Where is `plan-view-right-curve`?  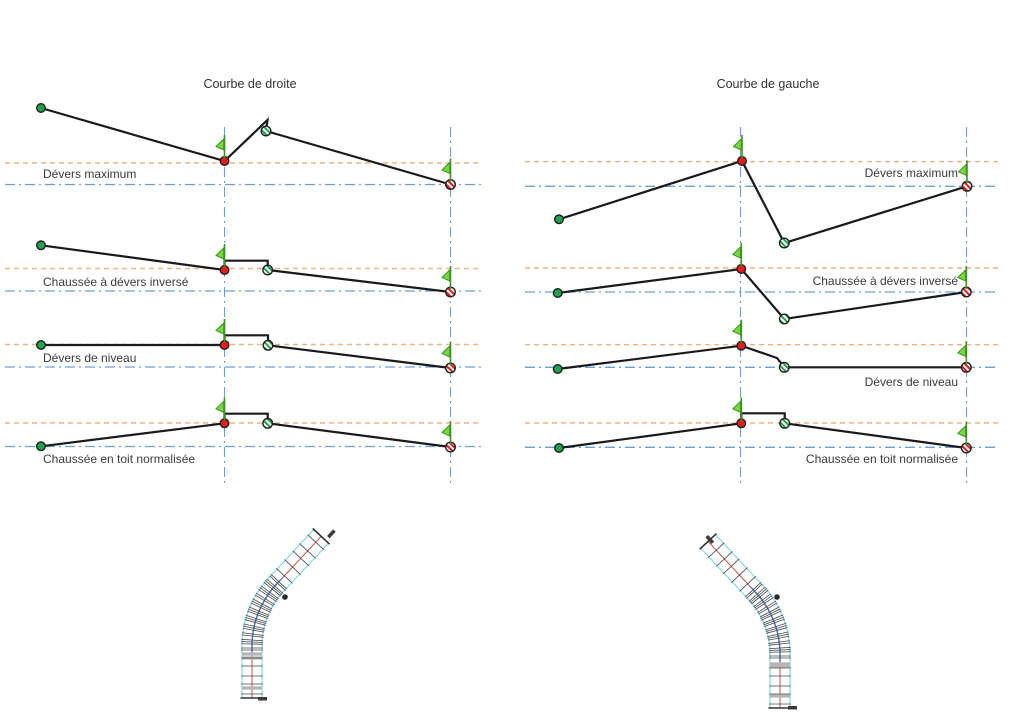
plan-view-right-curve is located at coordinates (288, 614).